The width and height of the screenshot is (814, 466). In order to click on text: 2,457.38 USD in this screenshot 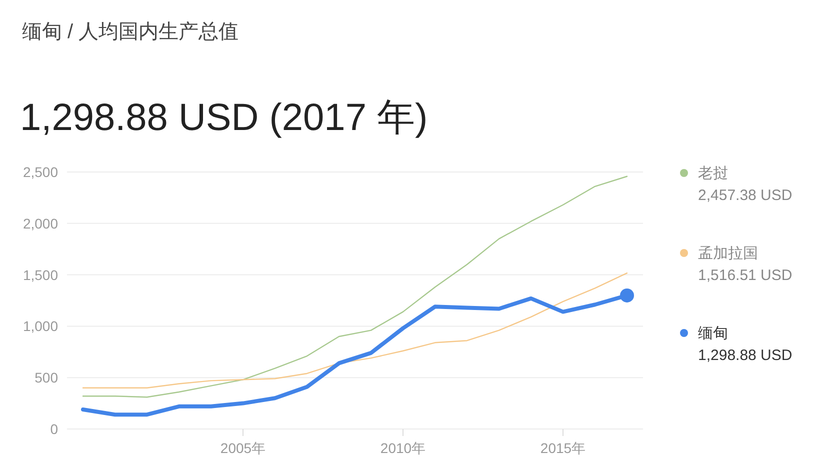, I will do `click(745, 195)`.